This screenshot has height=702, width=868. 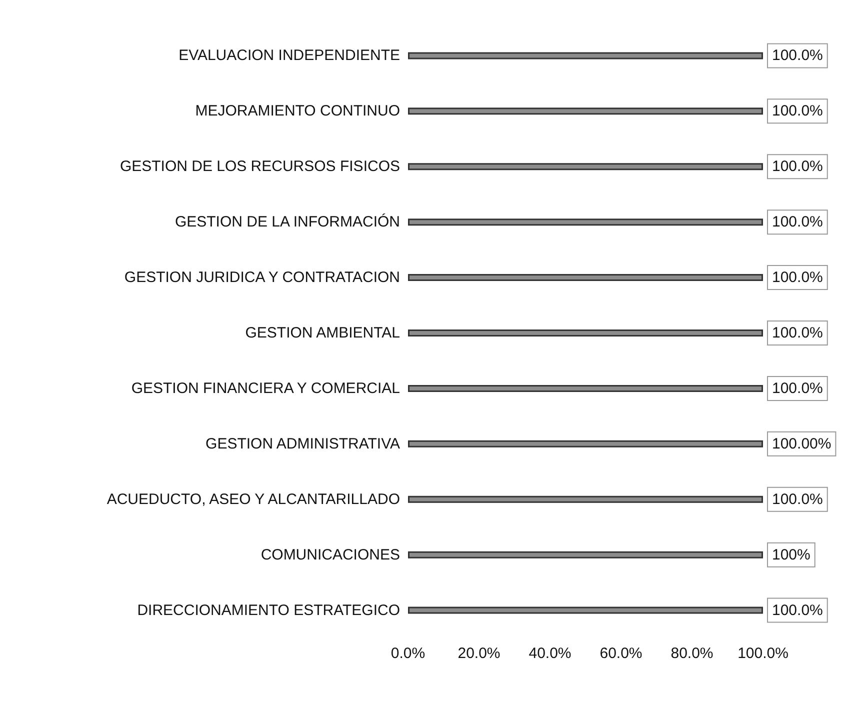 What do you see at coordinates (303, 443) in the screenshot?
I see `y-tick-label: GESTION ADMINISTRATIVA` at bounding box center [303, 443].